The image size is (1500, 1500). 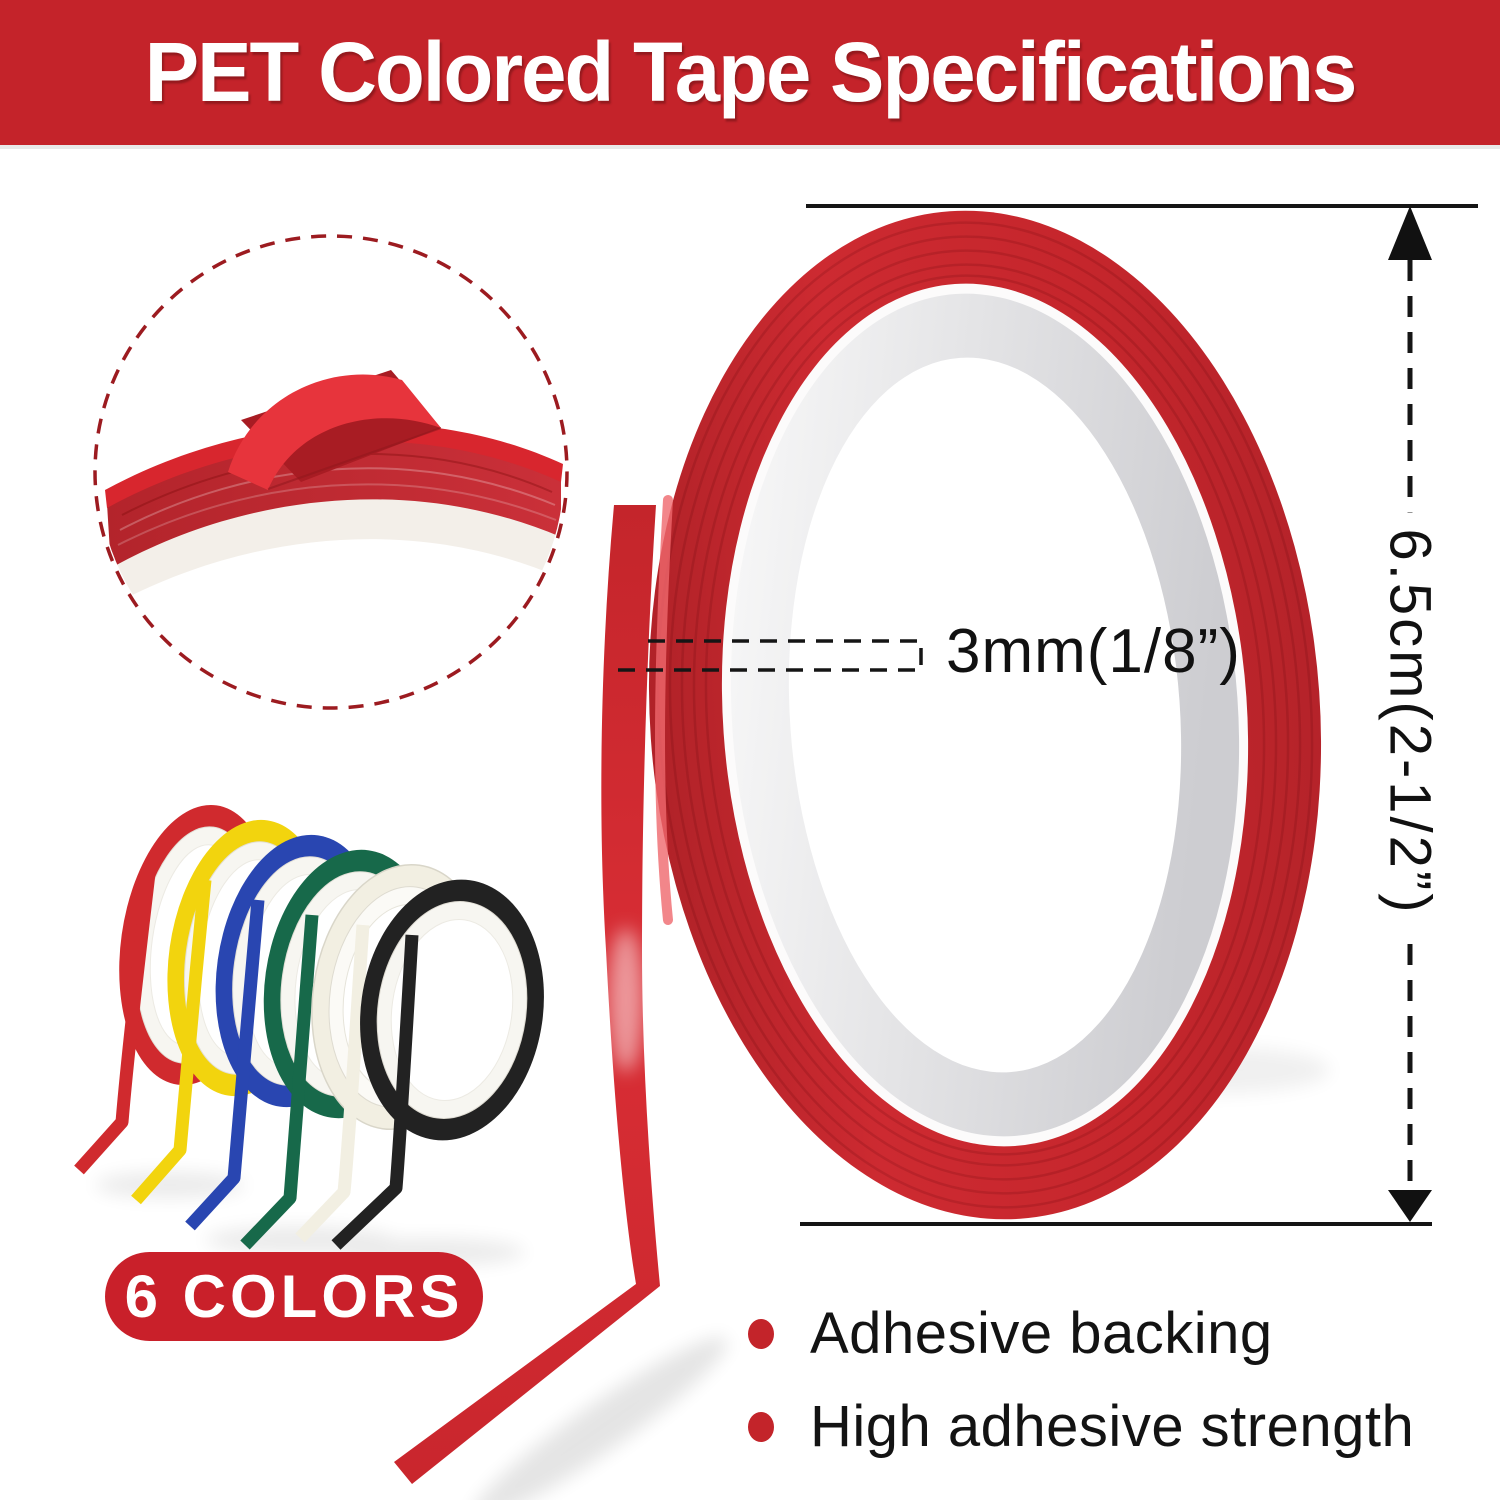 What do you see at coordinates (332, 1083) in the screenshot?
I see `tail-white` at bounding box center [332, 1083].